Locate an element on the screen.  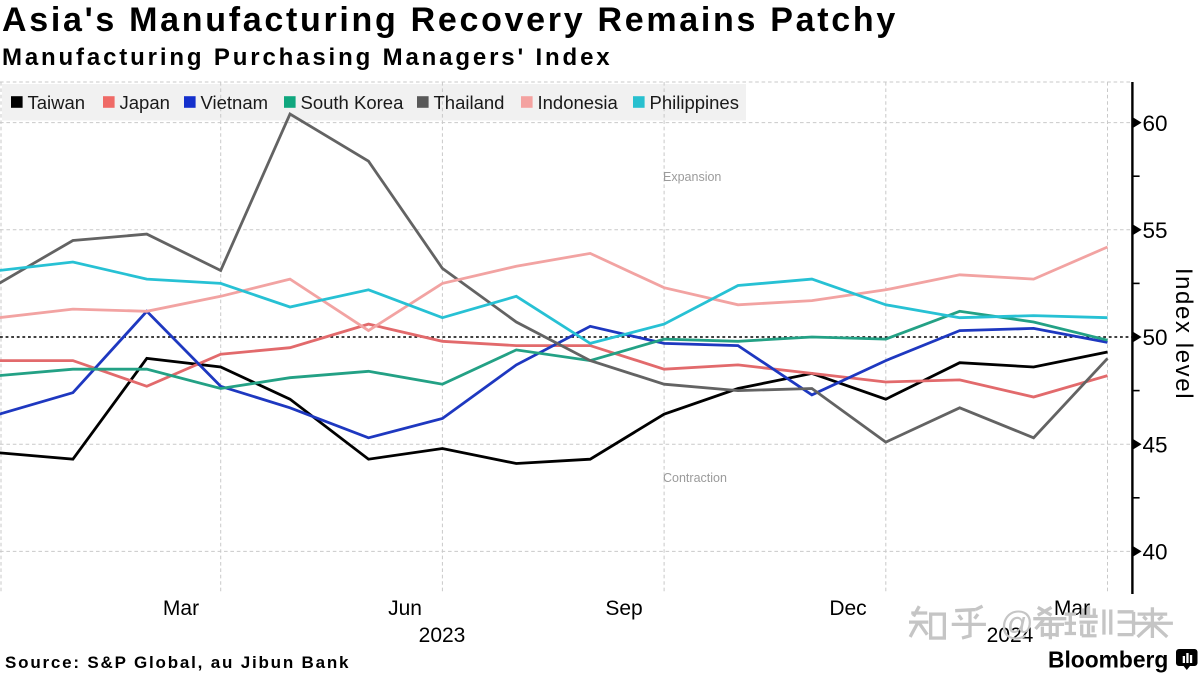
svg-text: 40 is located at coordinates (1155, 552).